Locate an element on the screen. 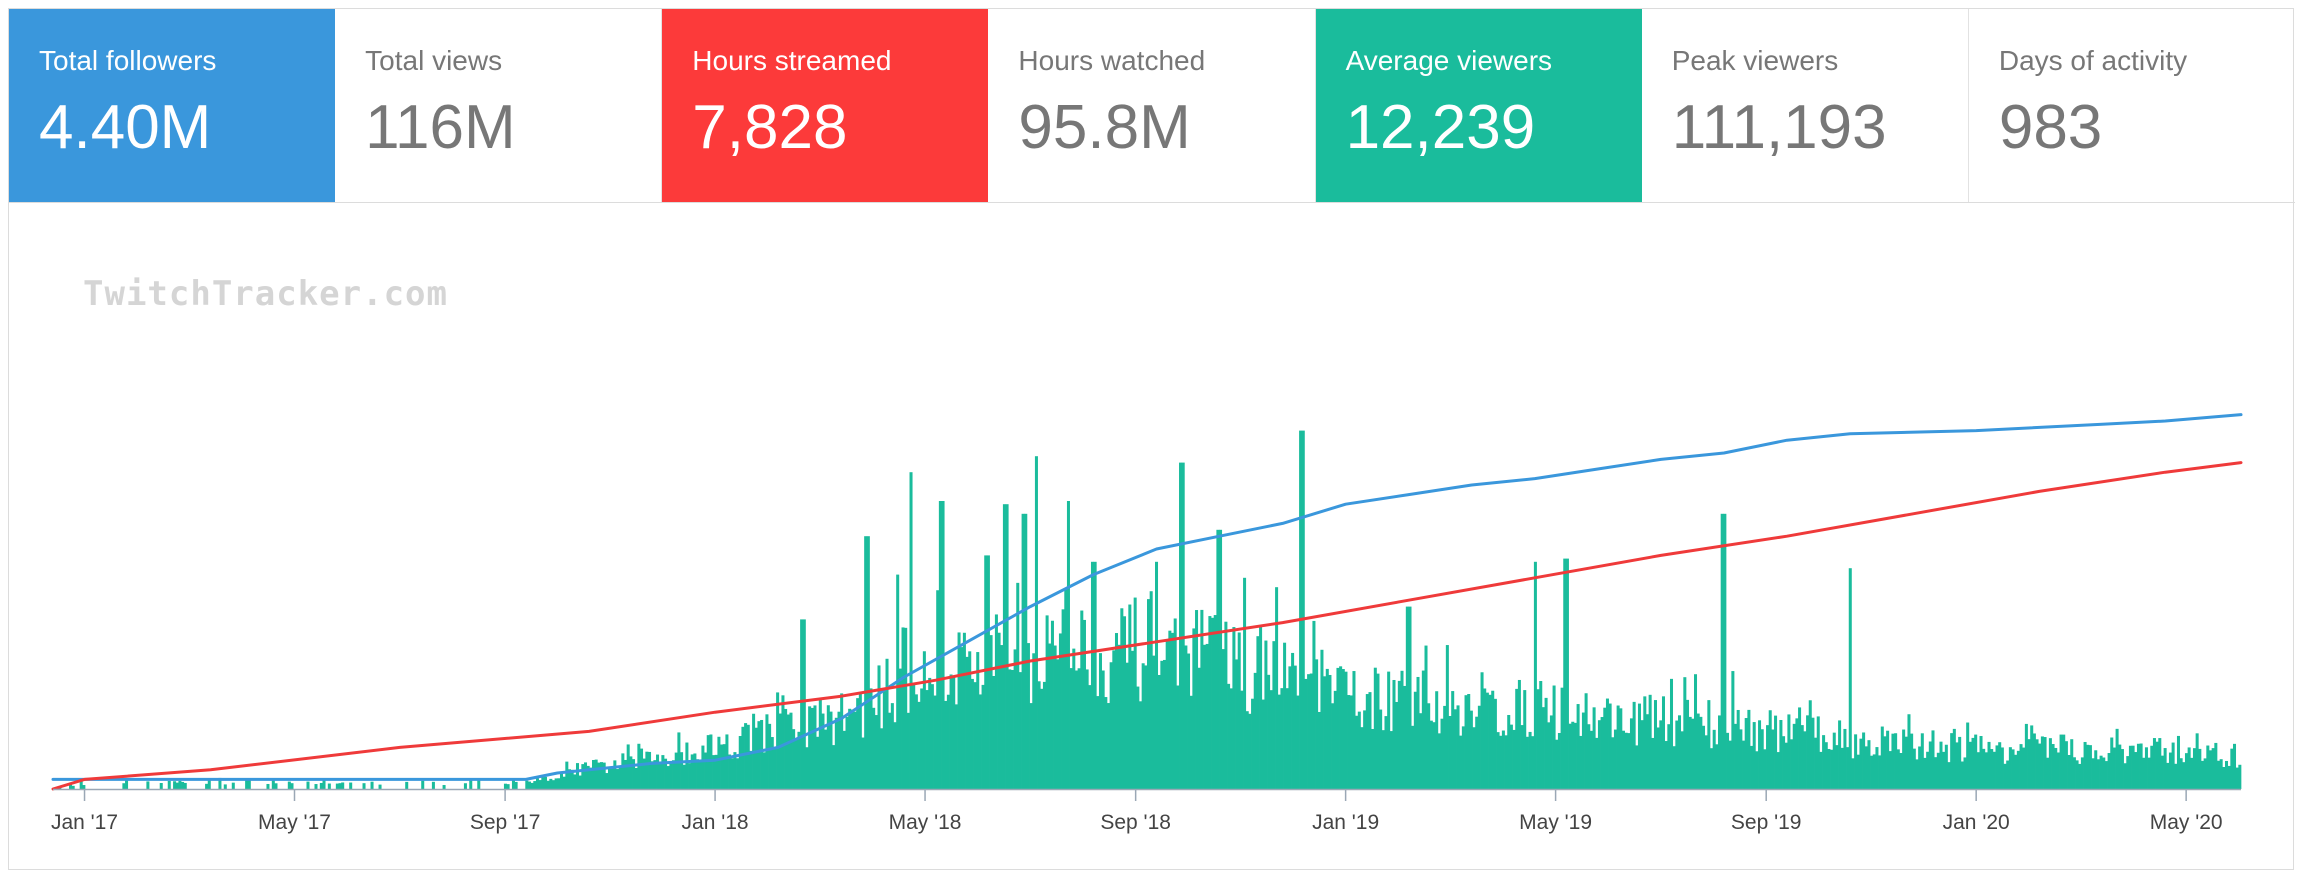 This screenshot has height=878, width=2302. stat-hours-watched: Hours watched 95.8M is located at coordinates (1152, 105).